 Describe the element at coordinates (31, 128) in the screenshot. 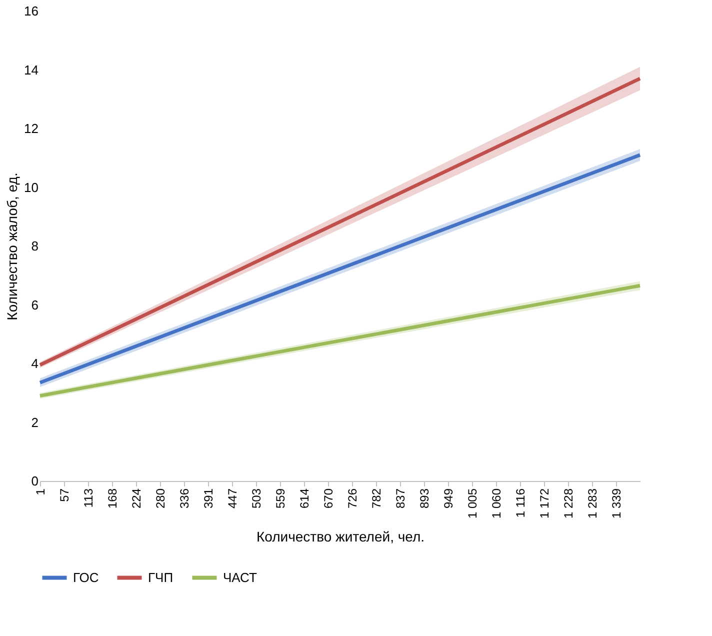

I see `y-tick-label: 12` at that location.